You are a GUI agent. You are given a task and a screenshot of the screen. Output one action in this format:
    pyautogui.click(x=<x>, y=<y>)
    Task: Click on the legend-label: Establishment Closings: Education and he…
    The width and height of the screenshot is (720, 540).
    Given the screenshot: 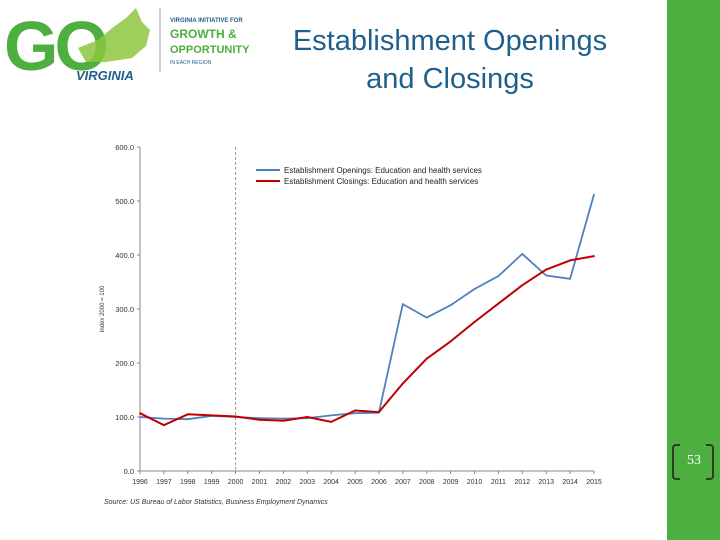 What is the action you would take?
    pyautogui.click(x=381, y=181)
    